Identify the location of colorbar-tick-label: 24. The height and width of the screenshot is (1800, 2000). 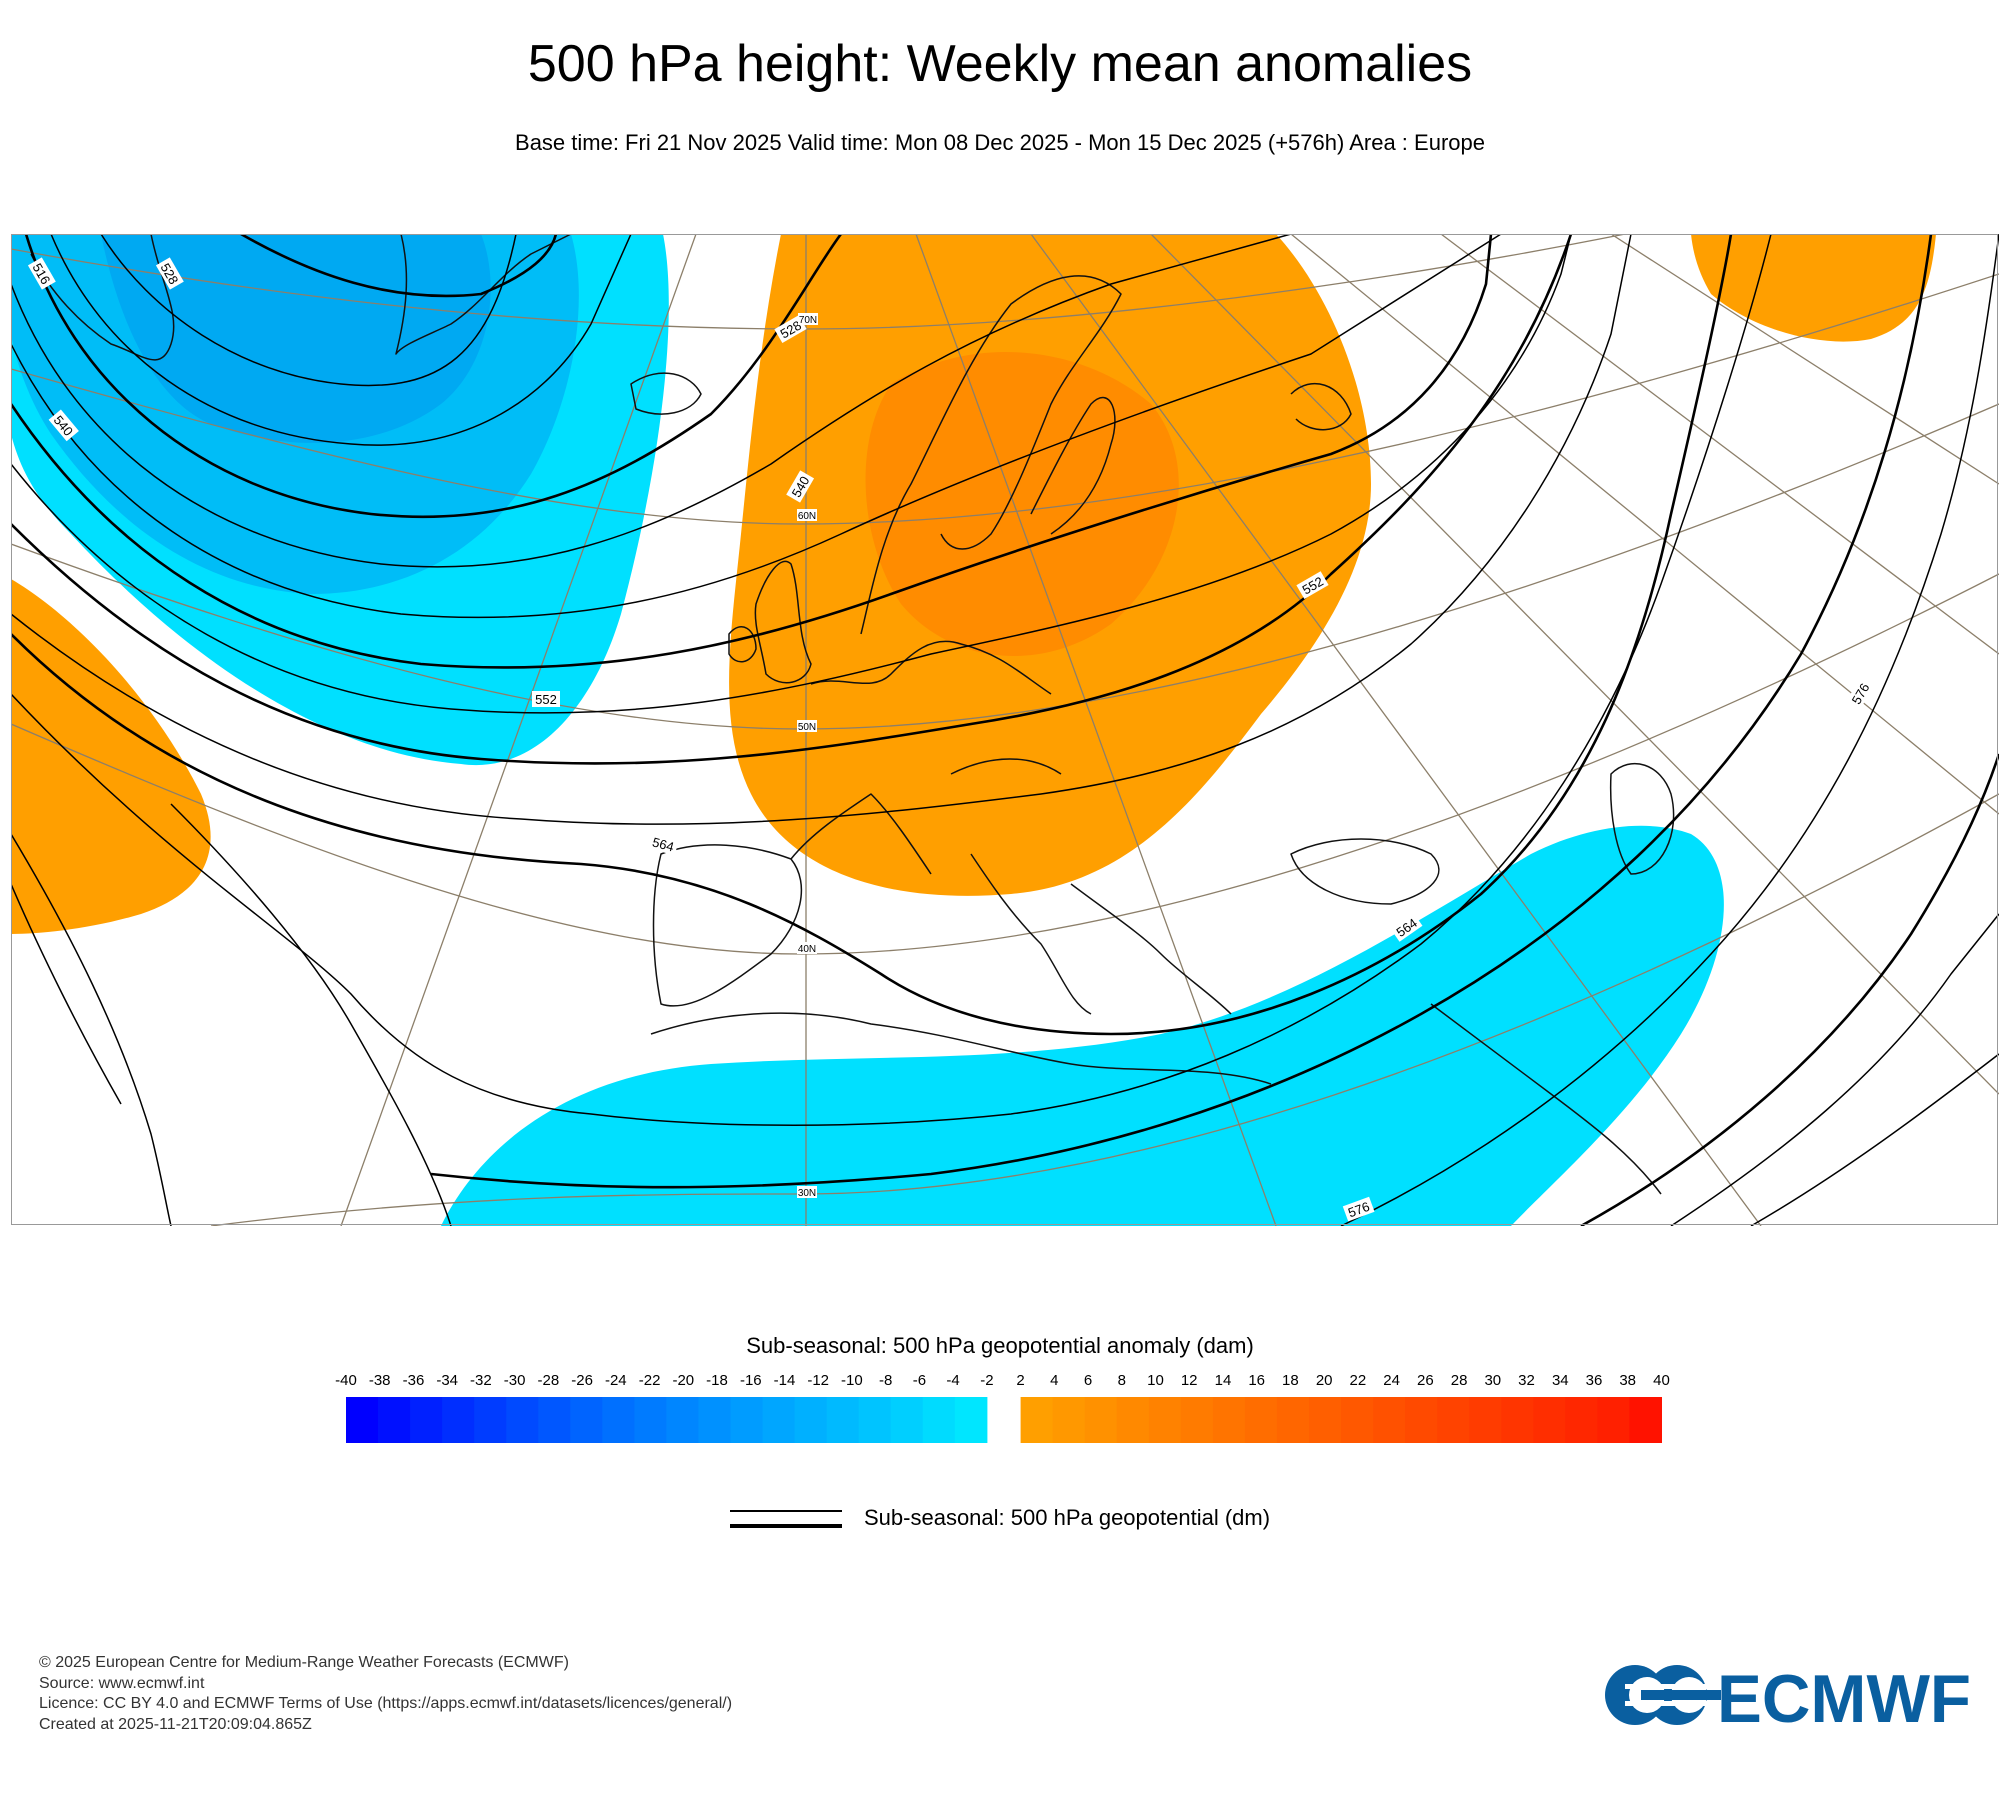
(1391, 1380).